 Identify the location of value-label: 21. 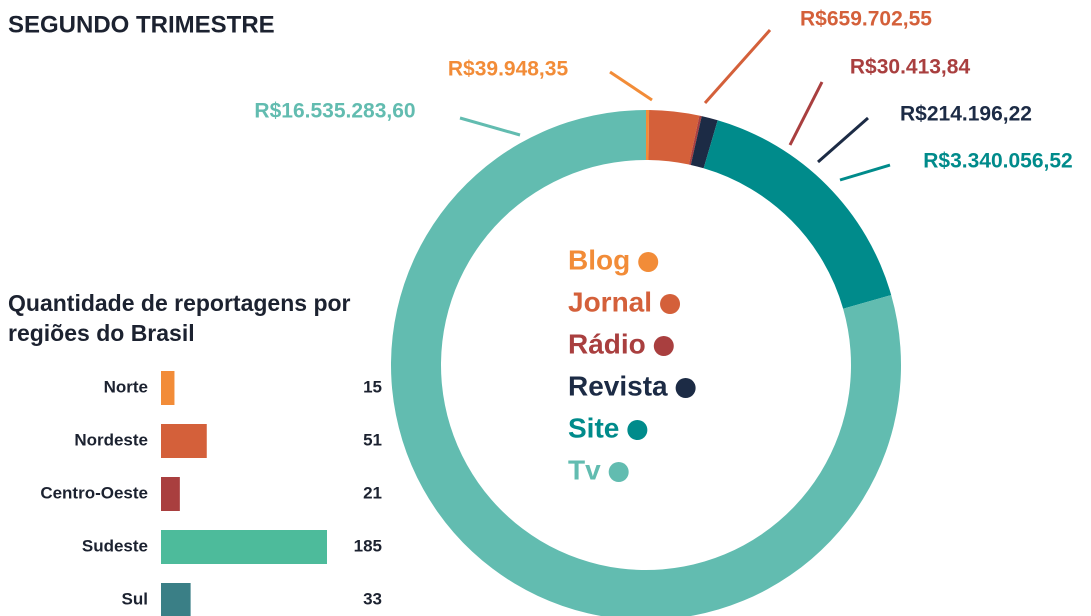
(372, 492).